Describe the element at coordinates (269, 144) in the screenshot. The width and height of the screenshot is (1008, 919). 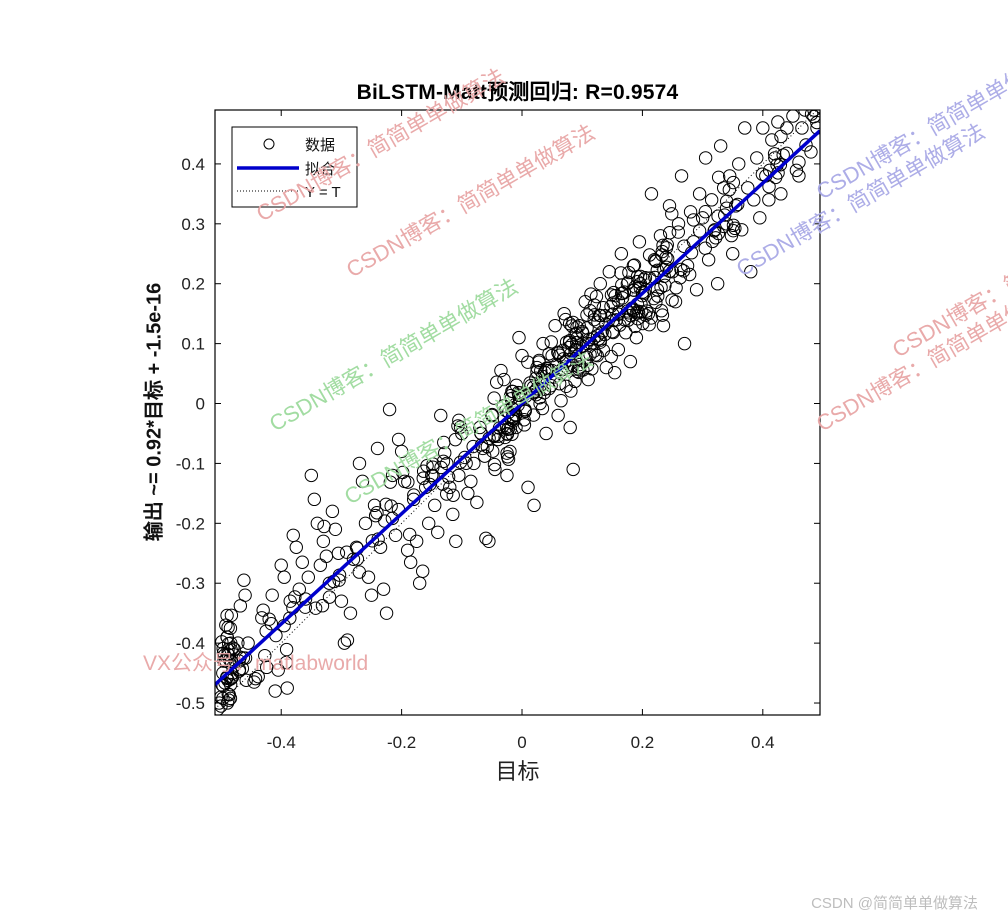
I see `legend-circle-icon` at that location.